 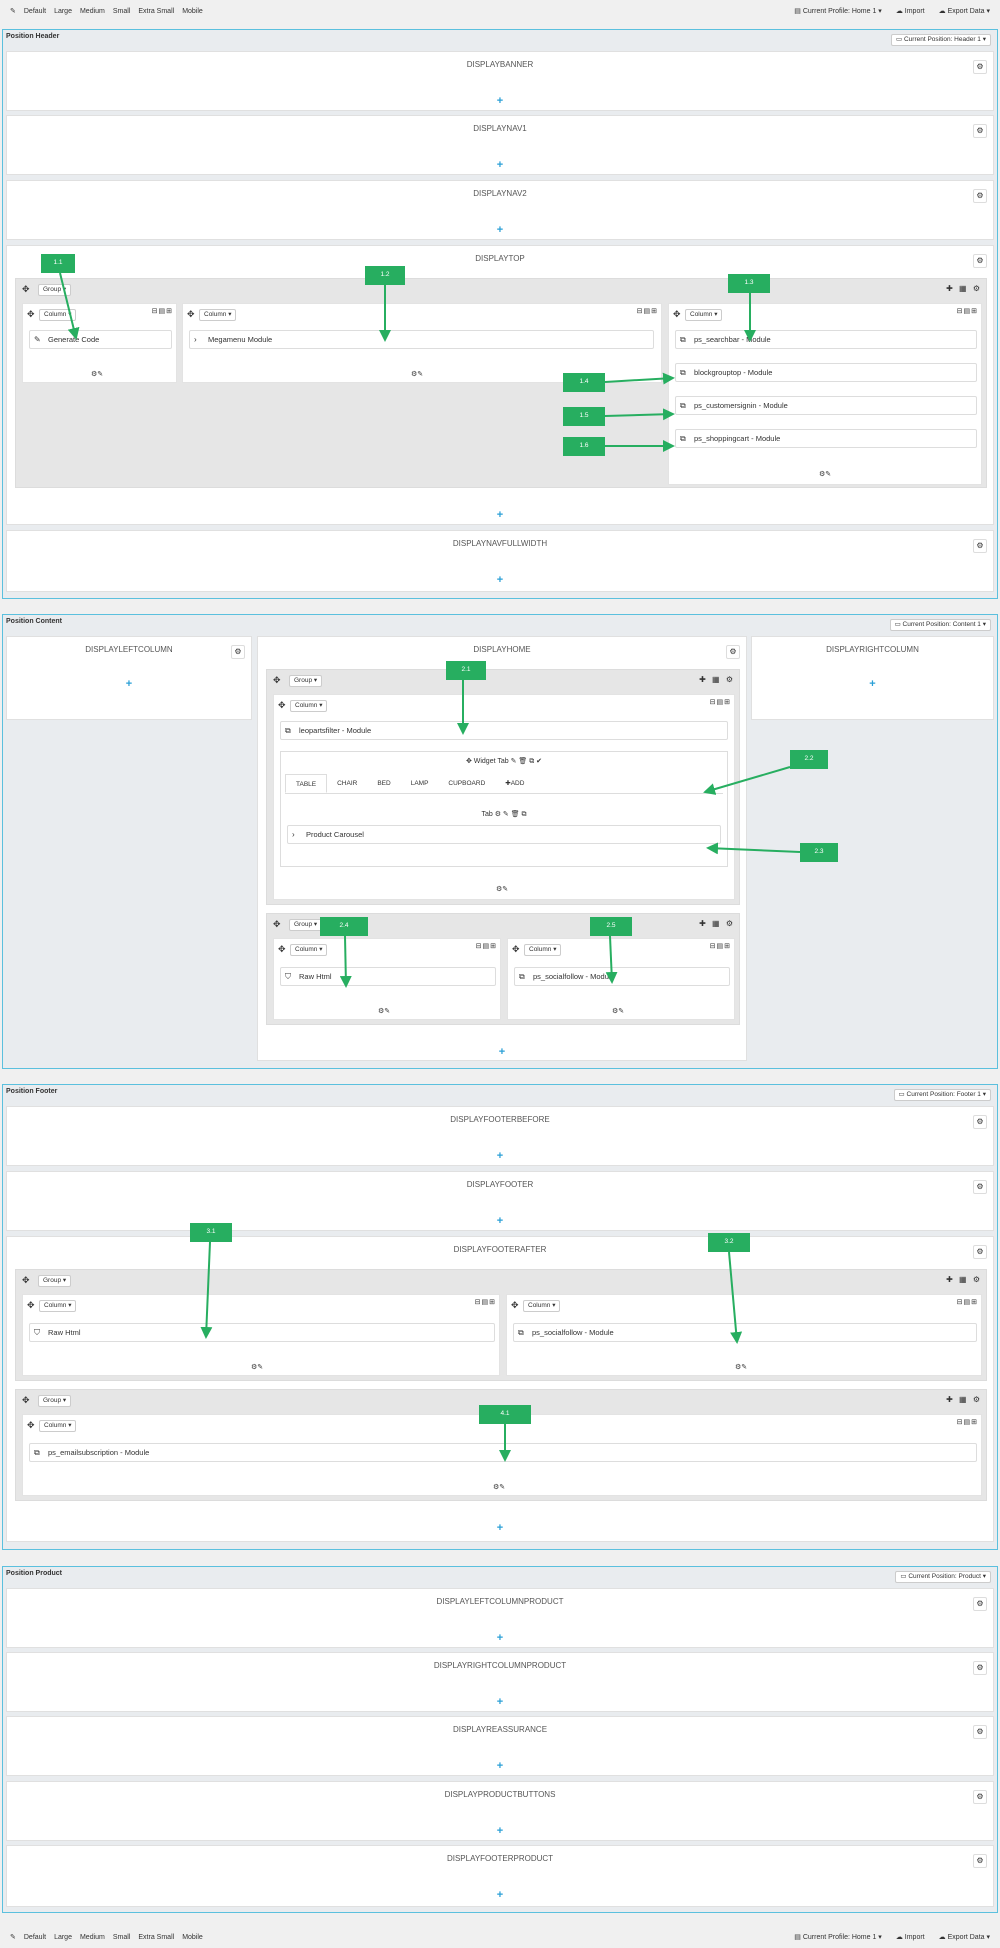 I want to click on module-item: ⧉ blockgrouptop - Module, so click(x=826, y=372).